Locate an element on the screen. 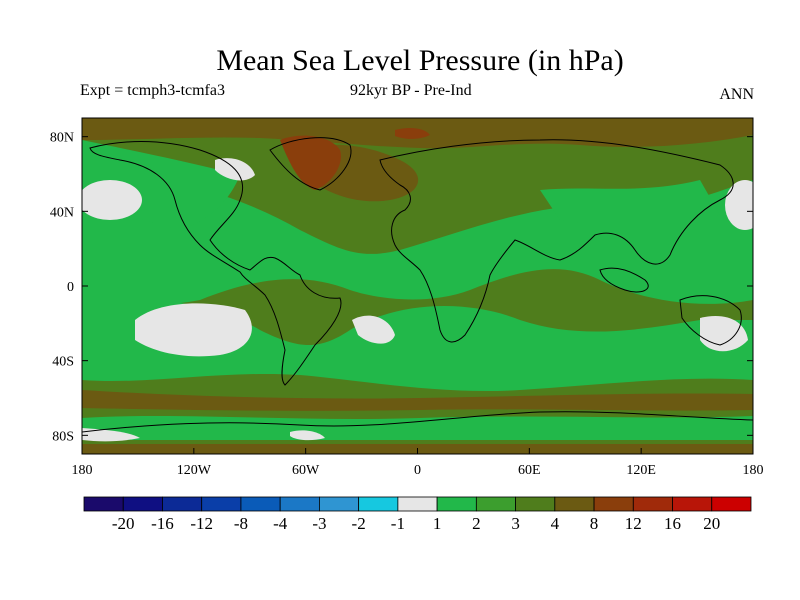  lat-label: 40S is located at coordinates (63, 362).